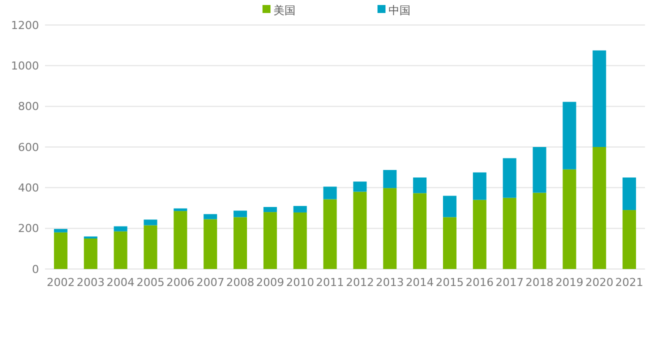  I want to click on x-tick-label: 2009, so click(270, 282).